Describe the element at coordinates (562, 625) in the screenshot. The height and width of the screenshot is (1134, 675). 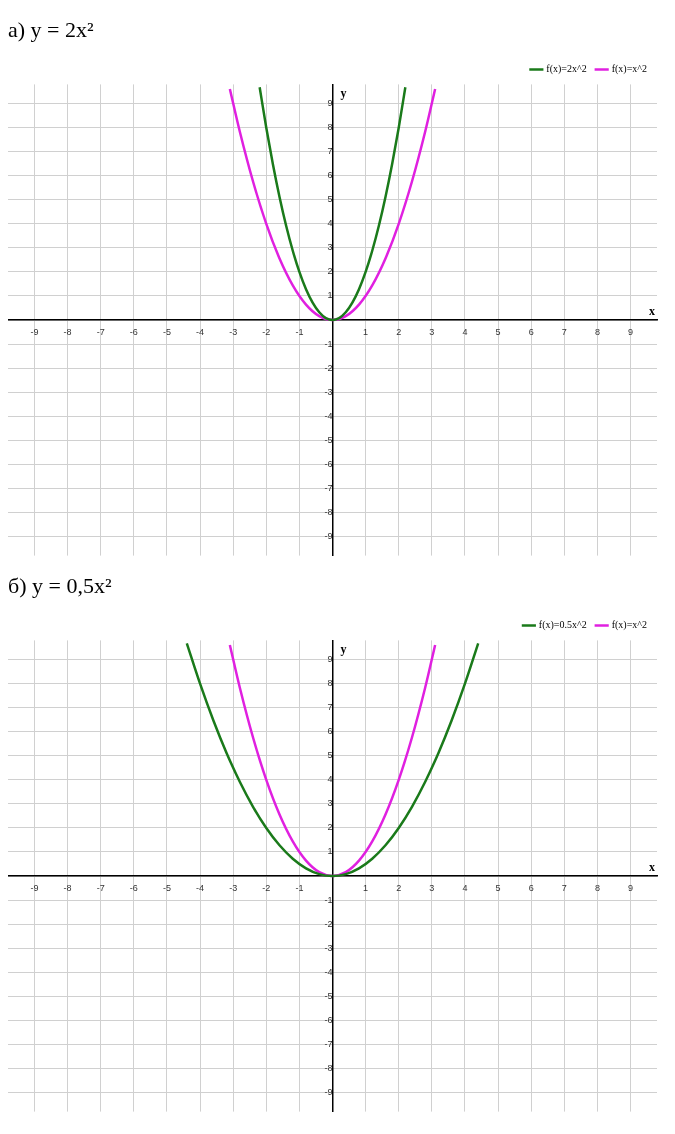
I see `legend-label: f(x)=0.5x^2` at that location.